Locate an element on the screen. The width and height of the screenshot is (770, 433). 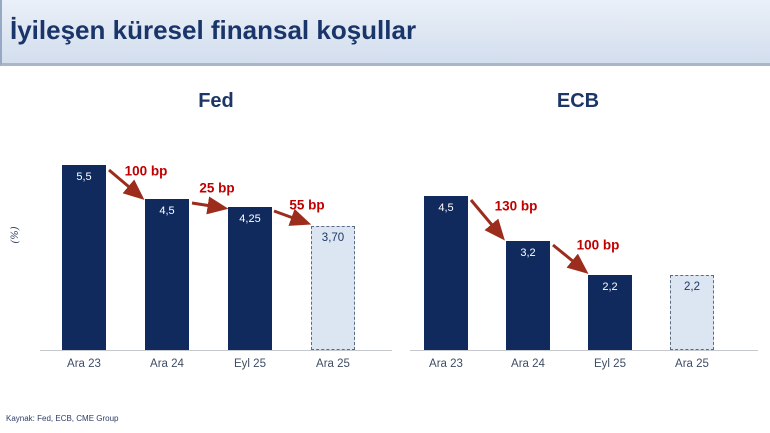
ecb-x-tick-ara-25: Ara 25 is located at coordinates (692, 364).